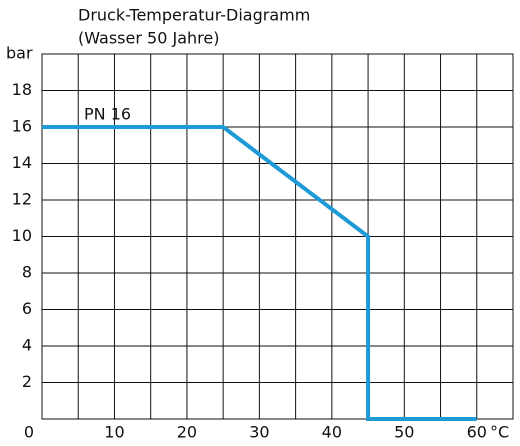 This screenshot has width=520, height=446. What do you see at coordinates (22, 89) in the screenshot?
I see `y-tick-label: 18` at bounding box center [22, 89].